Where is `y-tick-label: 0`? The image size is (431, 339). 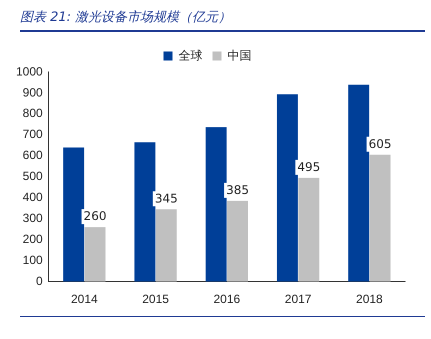 y-tick-label: 0 is located at coordinates (40, 281).